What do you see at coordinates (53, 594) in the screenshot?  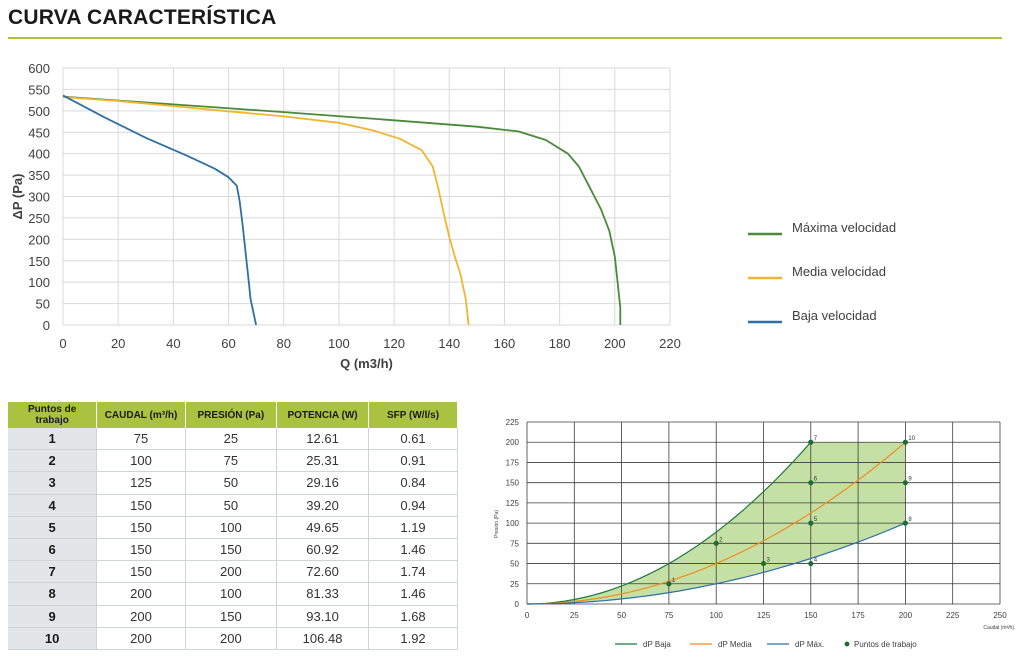 I see `point-number-cell: 8` at bounding box center [53, 594].